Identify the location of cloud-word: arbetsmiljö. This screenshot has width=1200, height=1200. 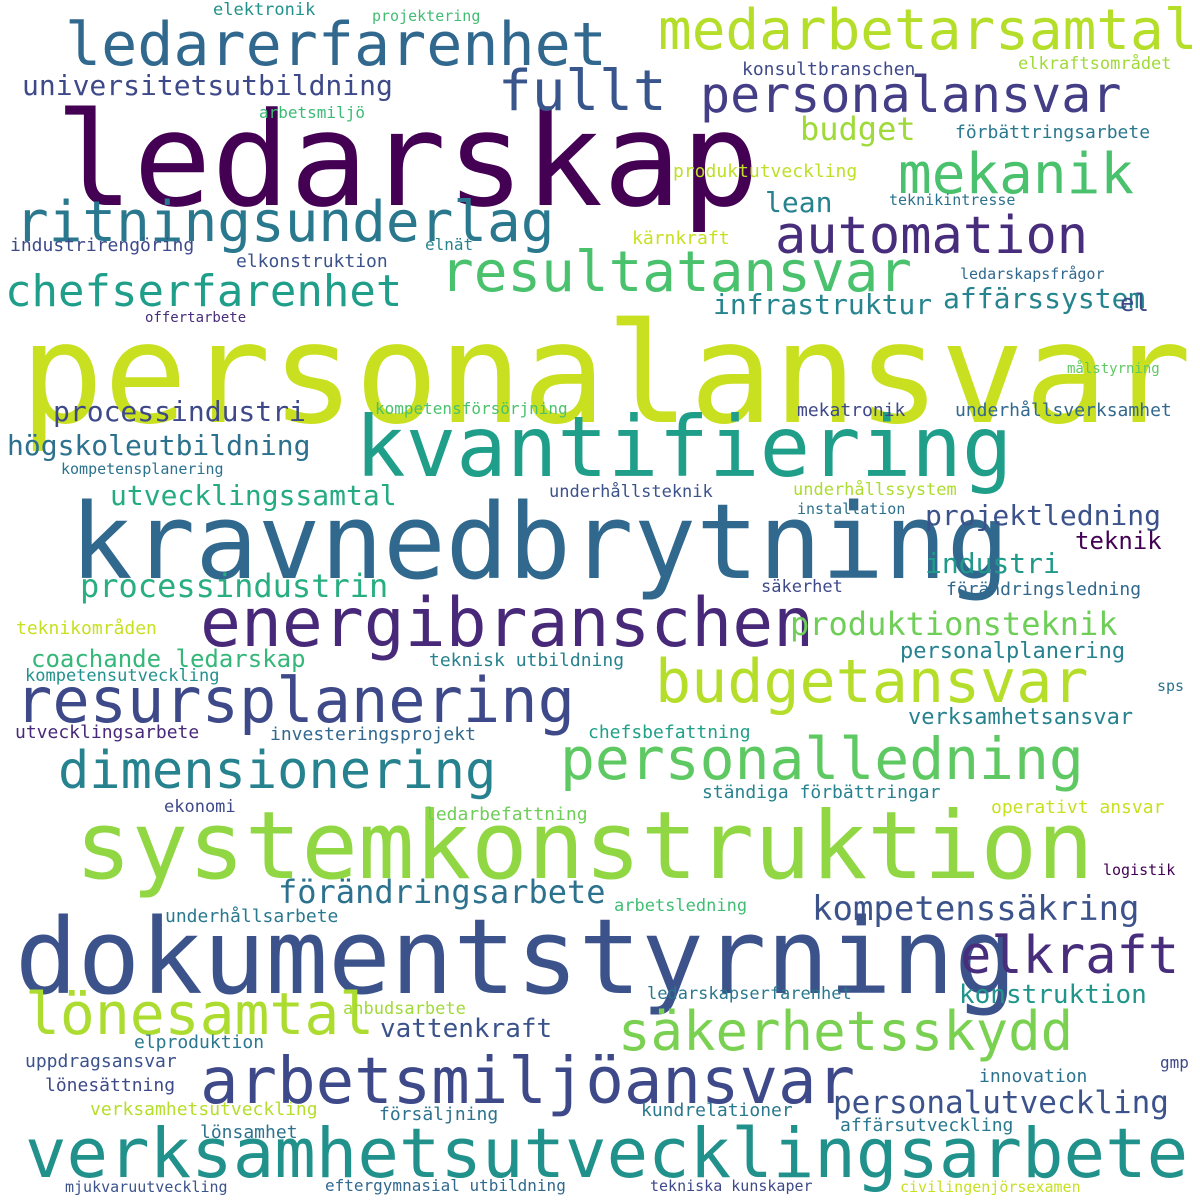
(312, 112).